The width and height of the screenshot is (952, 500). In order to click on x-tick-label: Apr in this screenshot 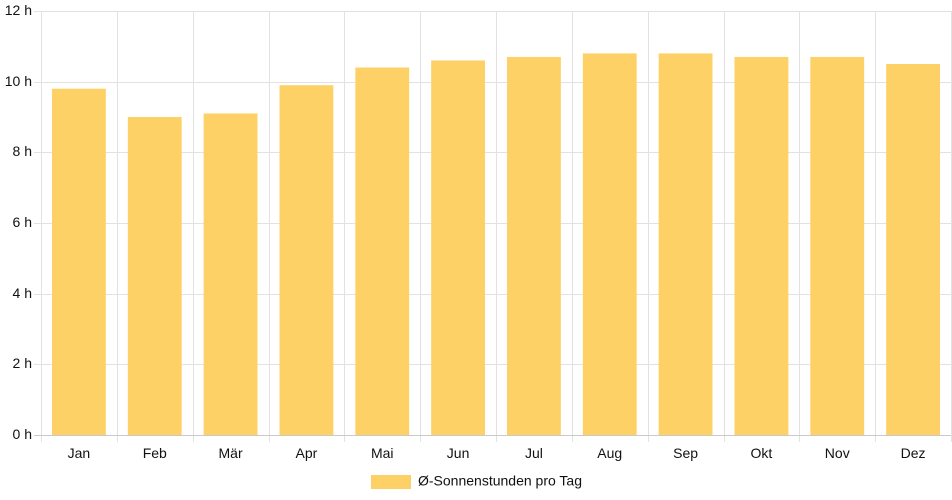, I will do `click(307, 453)`.